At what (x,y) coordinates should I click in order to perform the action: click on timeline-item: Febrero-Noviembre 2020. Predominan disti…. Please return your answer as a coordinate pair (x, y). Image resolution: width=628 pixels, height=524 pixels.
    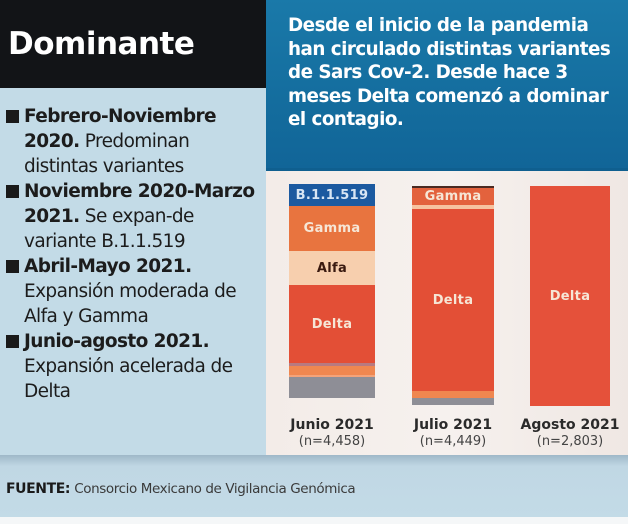
    Looking at the image, I should click on (134, 141).